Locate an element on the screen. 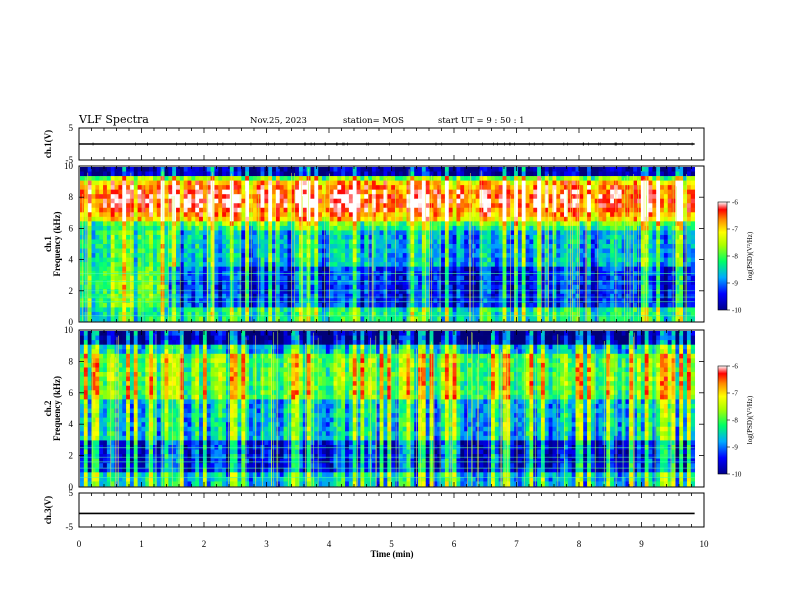  station-label: station= MOS is located at coordinates (373, 121).